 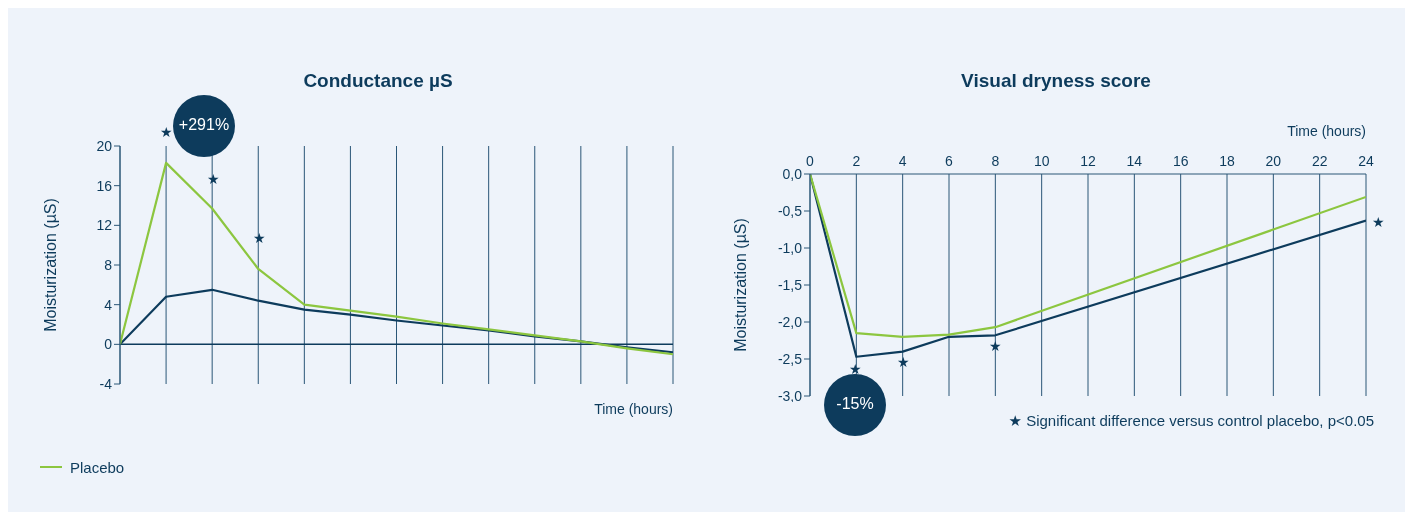 I want to click on x-tick-label: 16, so click(x=1180, y=161).